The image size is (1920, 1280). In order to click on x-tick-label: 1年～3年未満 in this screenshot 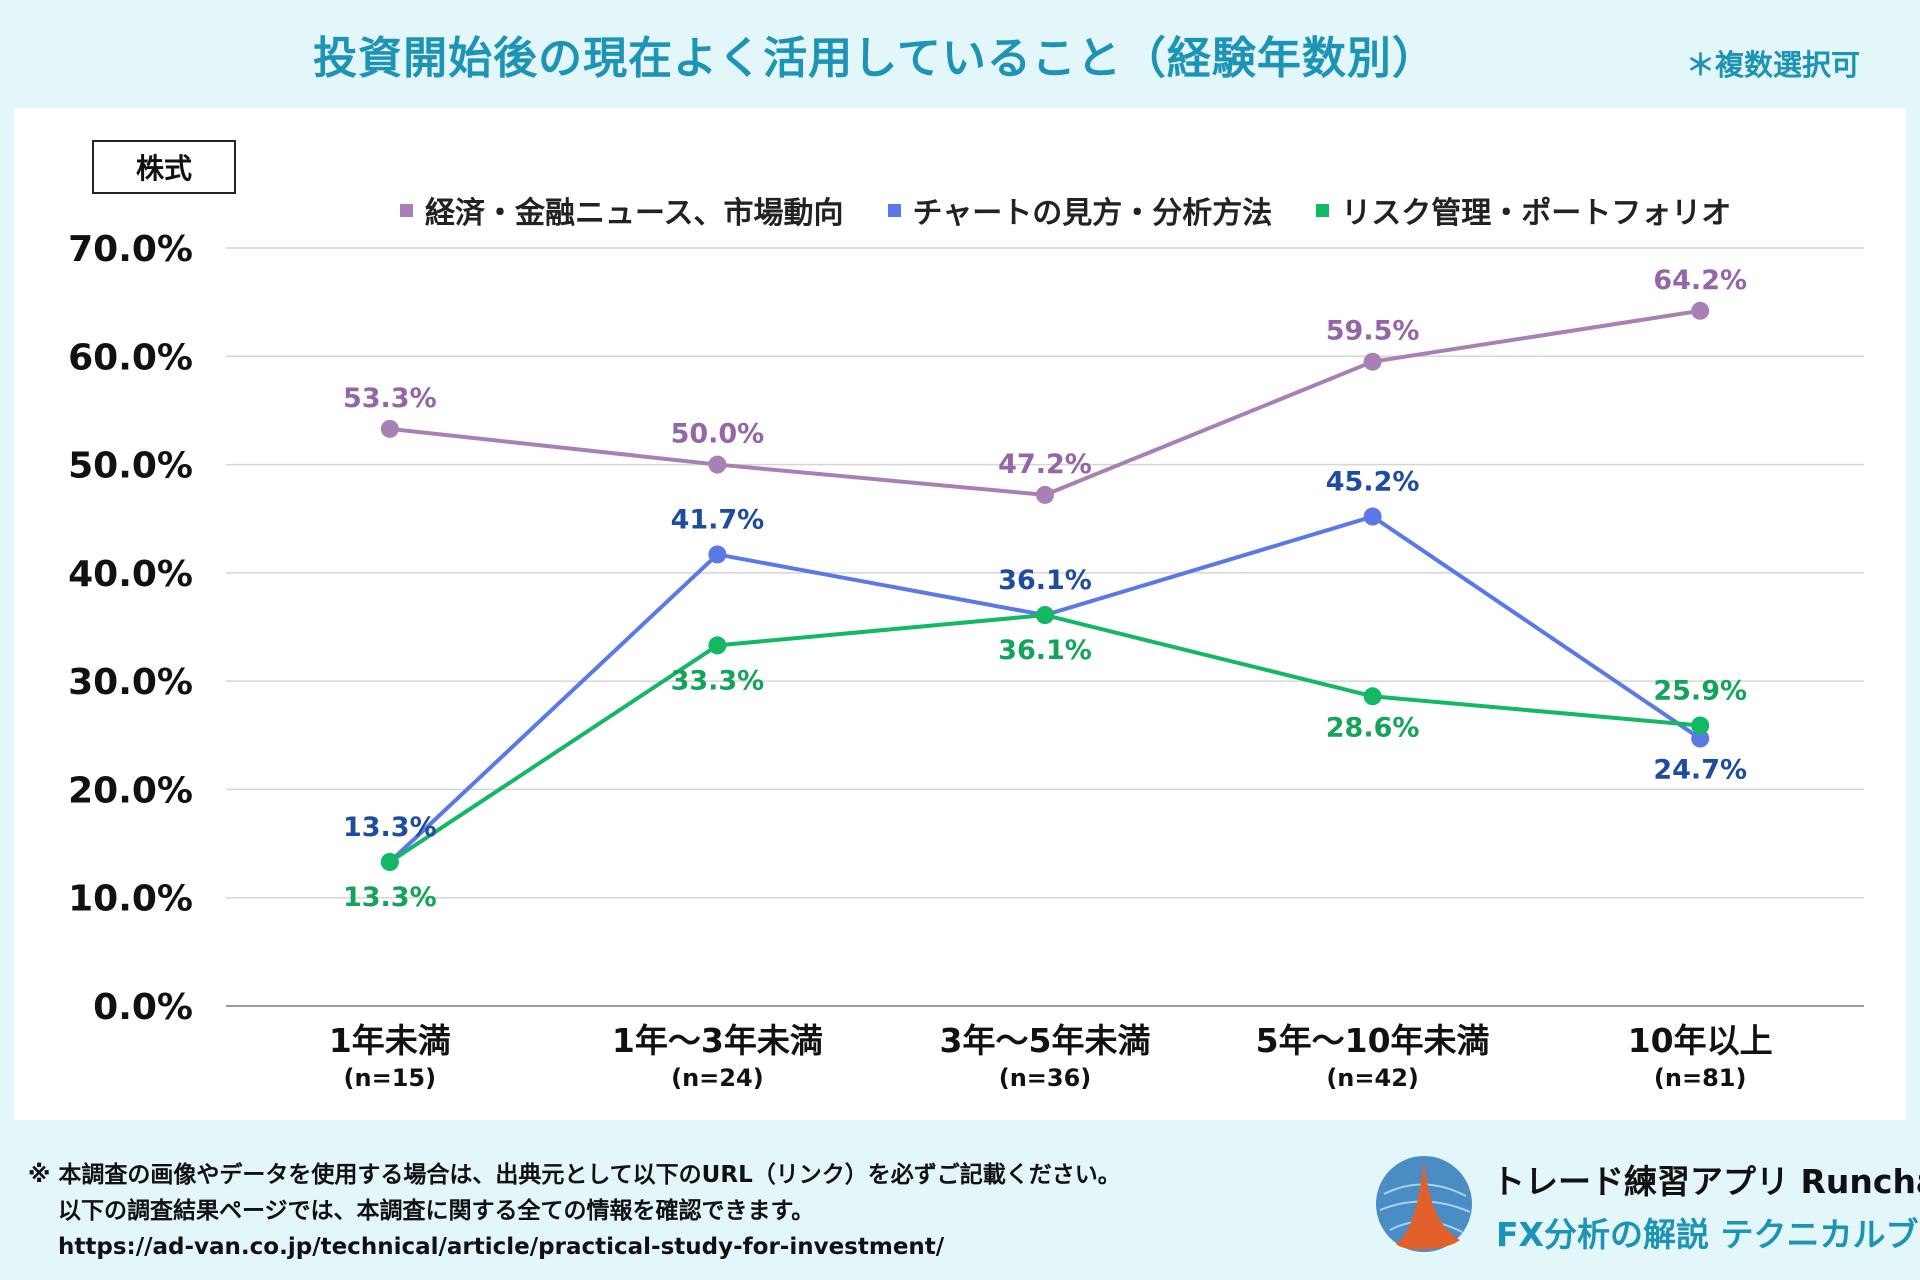, I will do `click(717, 1040)`.